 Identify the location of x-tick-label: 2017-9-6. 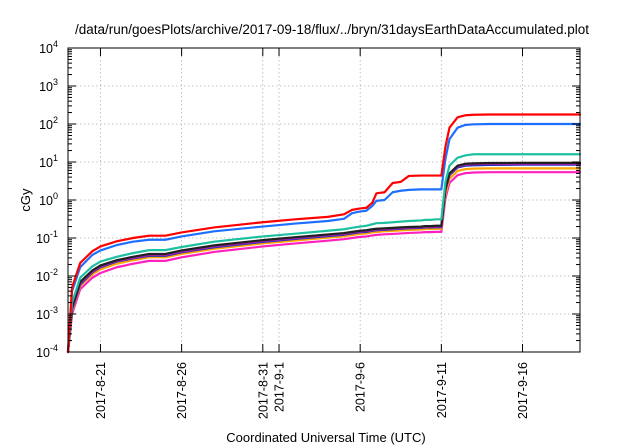
(361, 387).